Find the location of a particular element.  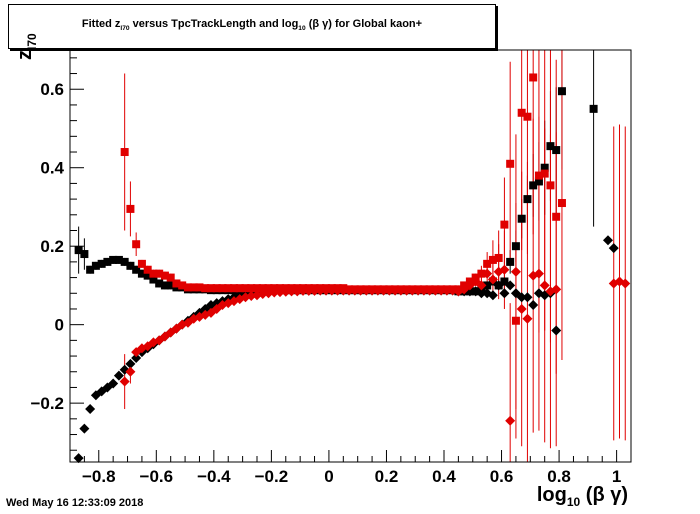

x-tick-label: 0.4 is located at coordinates (444, 476).